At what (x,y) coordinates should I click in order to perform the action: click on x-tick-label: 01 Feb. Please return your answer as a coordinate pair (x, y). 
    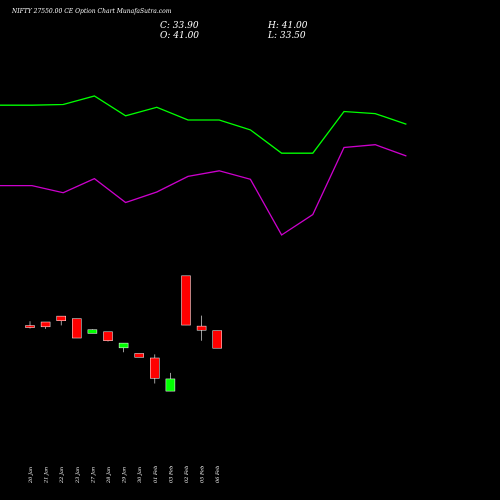
    Looking at the image, I should click on (156, 474).